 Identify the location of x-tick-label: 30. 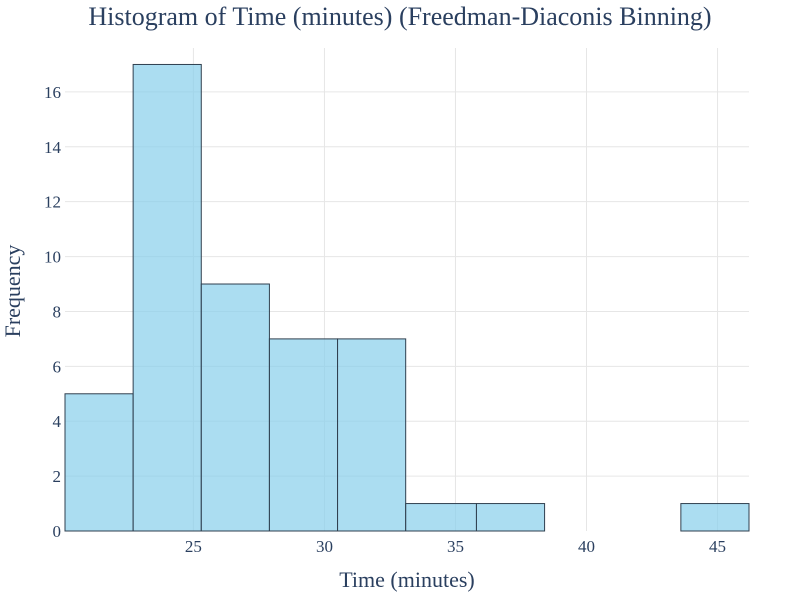
(324, 546).